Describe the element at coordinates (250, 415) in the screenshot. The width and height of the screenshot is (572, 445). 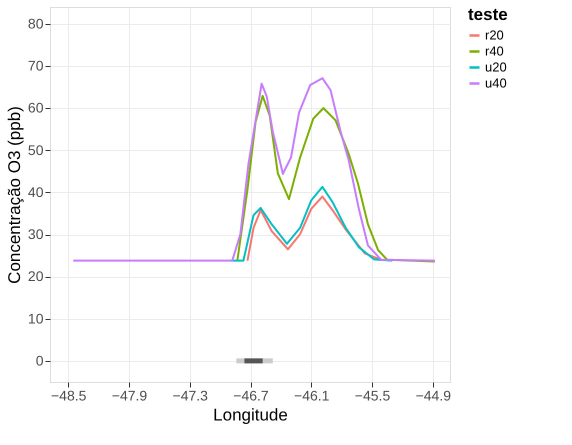
I see `x-axis-title: Longitude` at that location.